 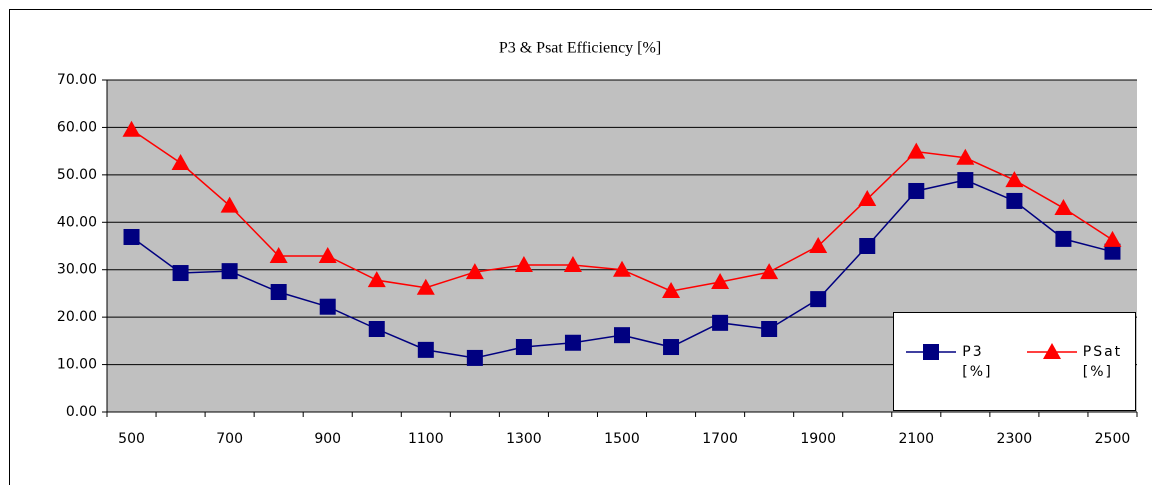 I want to click on y-tick-label: 30.00, so click(x=77, y=270).